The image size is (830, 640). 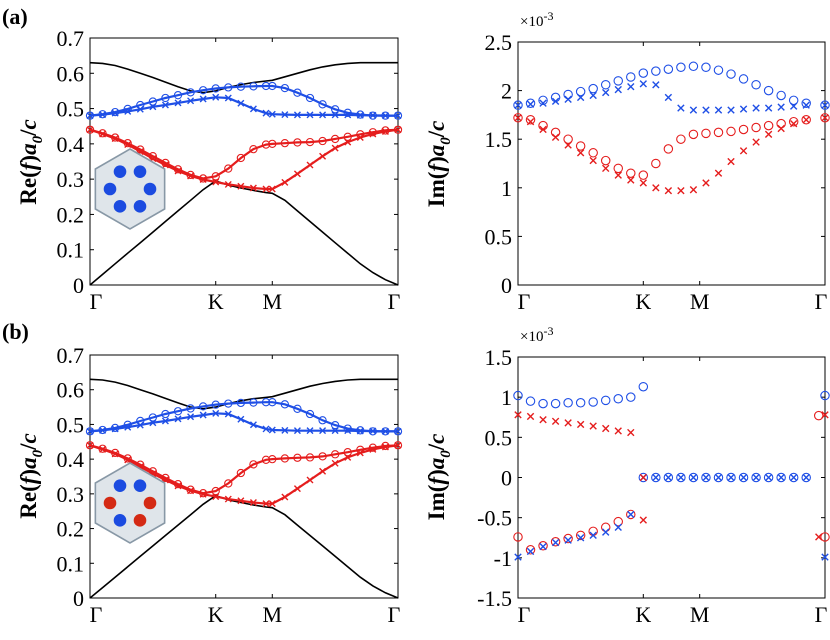 I want to click on y-axis-label: Re(f)a0/c, so click(x=31, y=475).